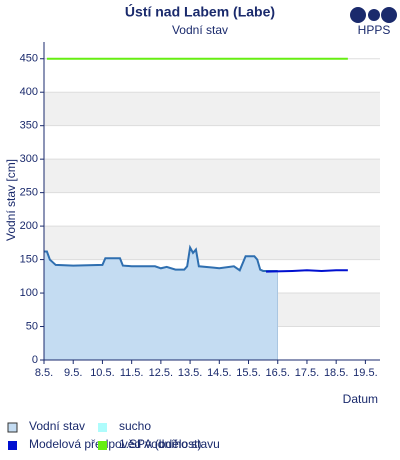  Describe the element at coordinates (161, 373) in the screenshot. I see `x-tick-label: 12.5.` at that location.